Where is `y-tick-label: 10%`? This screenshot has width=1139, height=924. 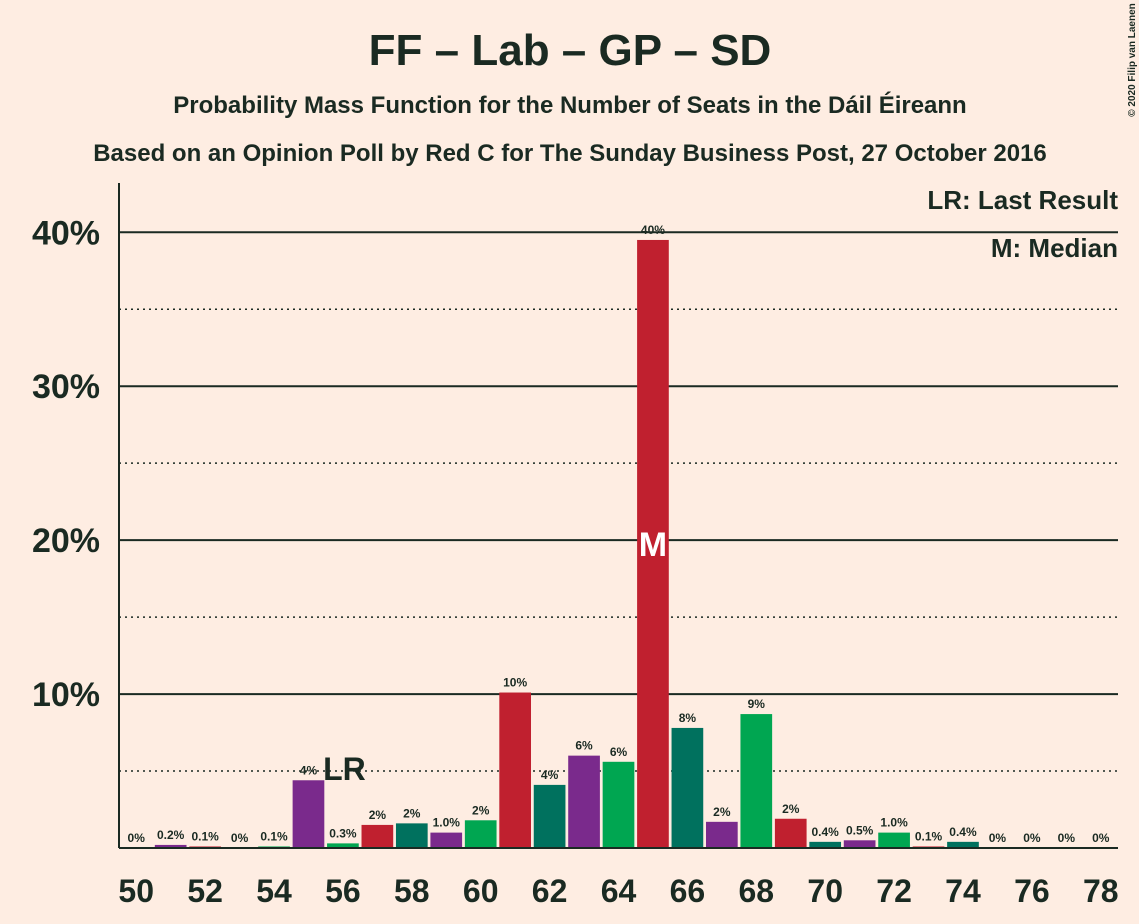
y-tick-label: 10% is located at coordinates (66, 695).